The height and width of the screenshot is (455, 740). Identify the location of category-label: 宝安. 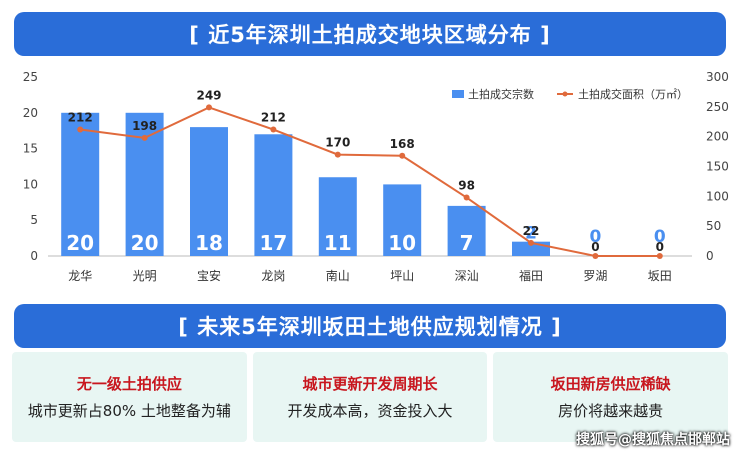
(209, 275).